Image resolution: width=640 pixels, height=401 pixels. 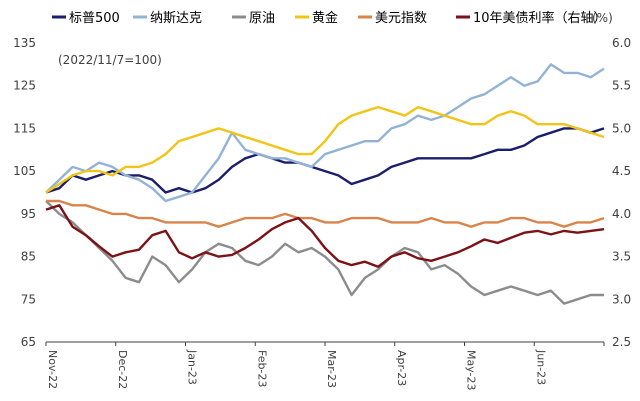 What do you see at coordinates (52, 369) in the screenshot?
I see `x-tick-label: Nov-22` at bounding box center [52, 369].